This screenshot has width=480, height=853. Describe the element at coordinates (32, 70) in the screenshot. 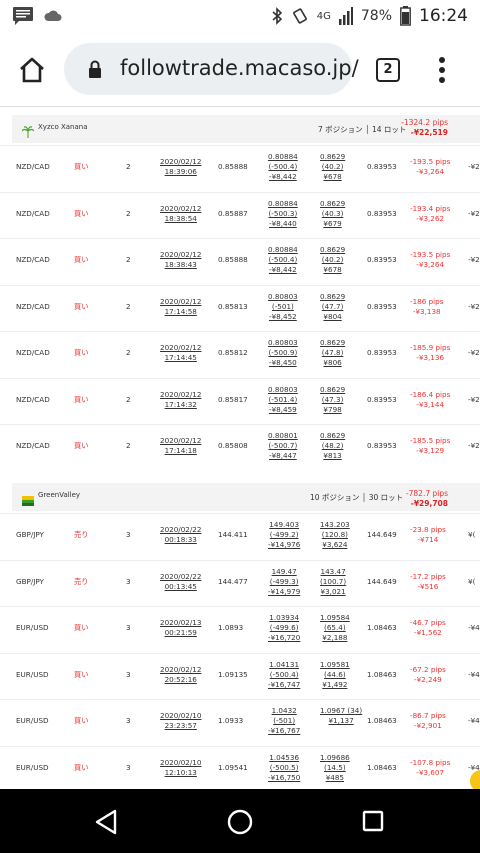

I see `home-icon` at that location.